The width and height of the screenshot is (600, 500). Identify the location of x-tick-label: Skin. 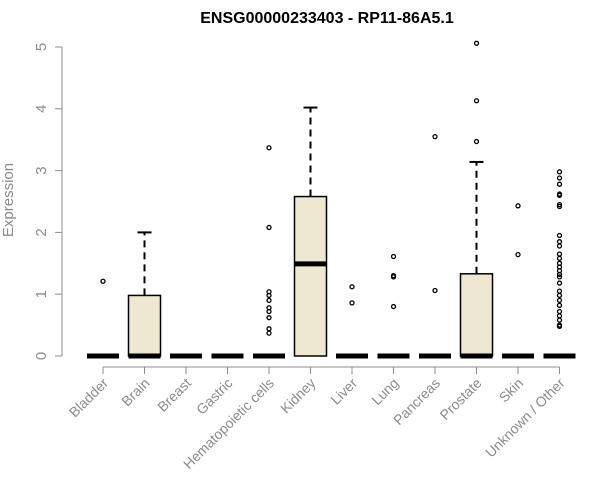
(511, 390).